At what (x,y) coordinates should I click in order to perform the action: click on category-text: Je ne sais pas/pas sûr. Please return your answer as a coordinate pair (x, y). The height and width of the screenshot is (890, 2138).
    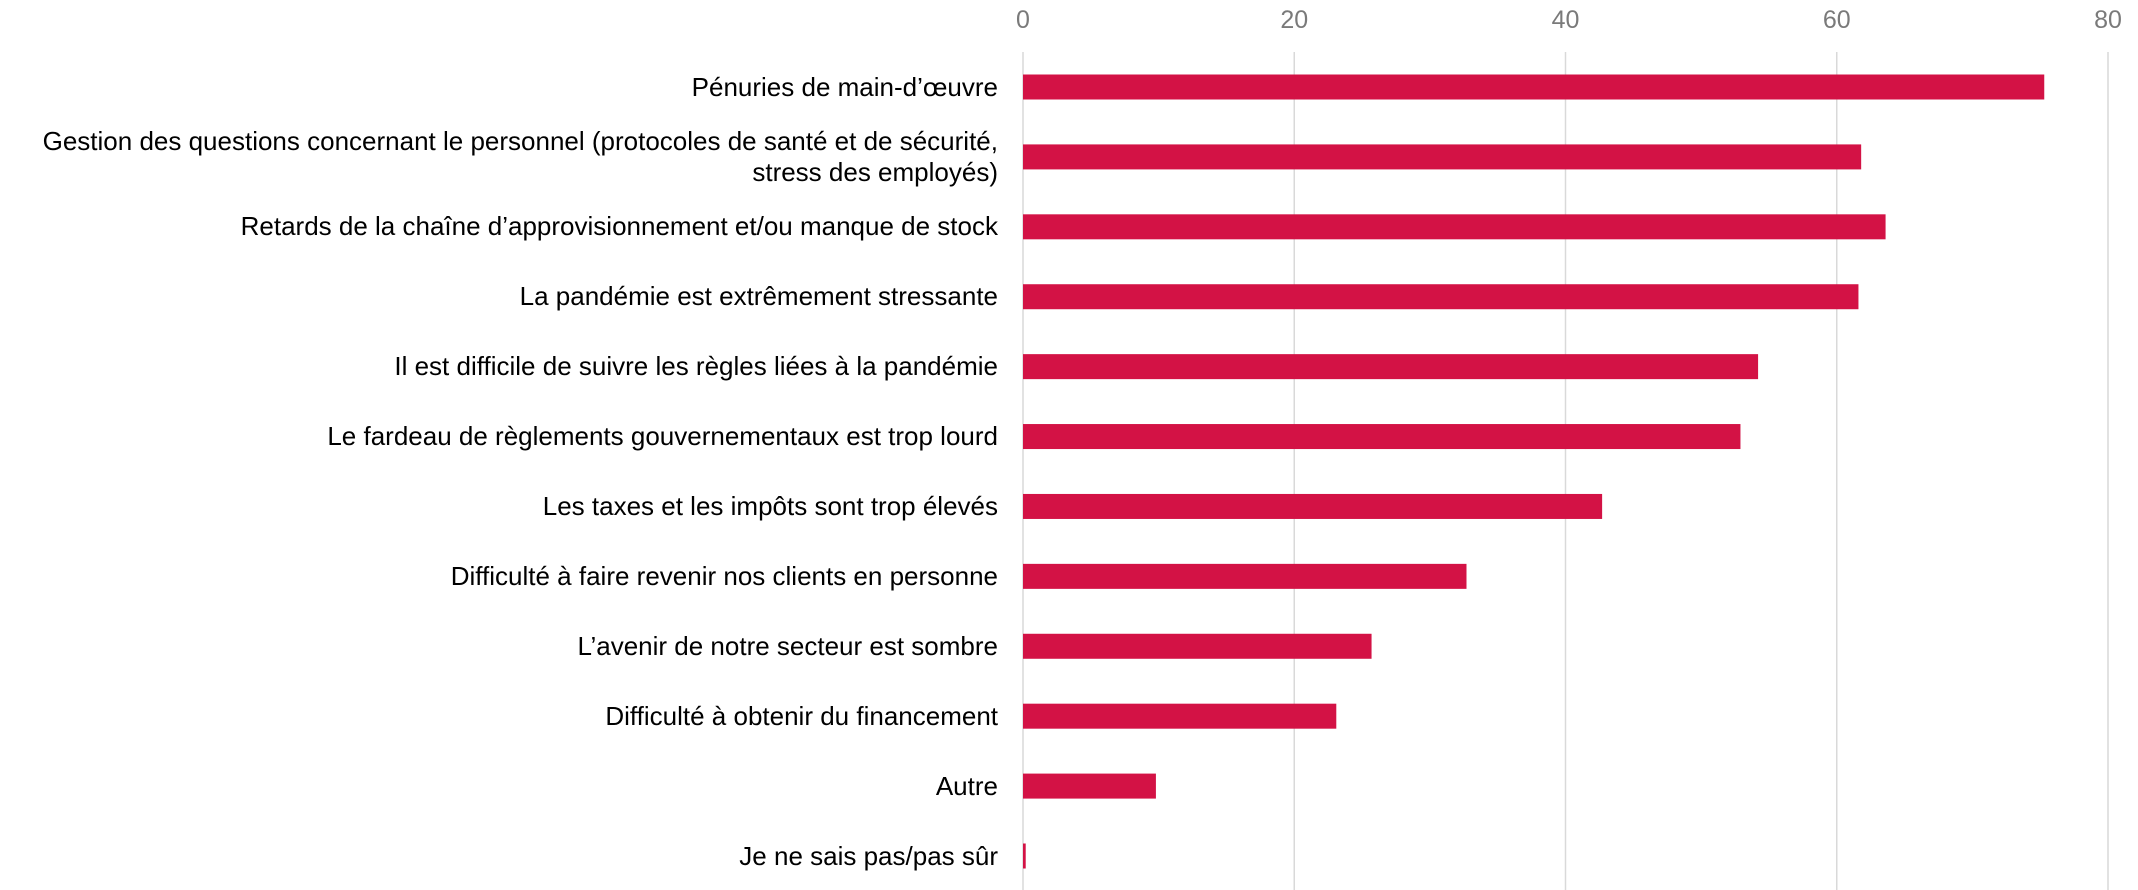
    Looking at the image, I should click on (868, 855).